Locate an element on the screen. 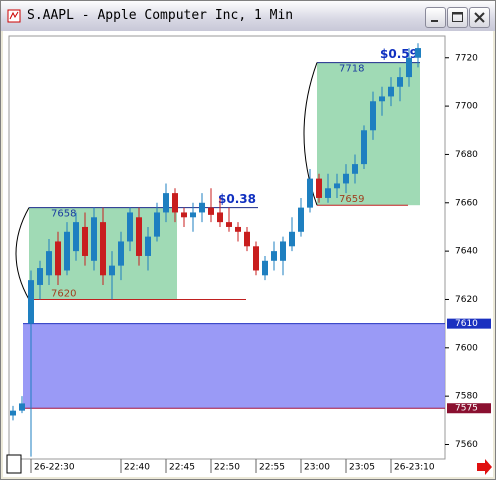  corner-box is located at coordinates (14, 464).